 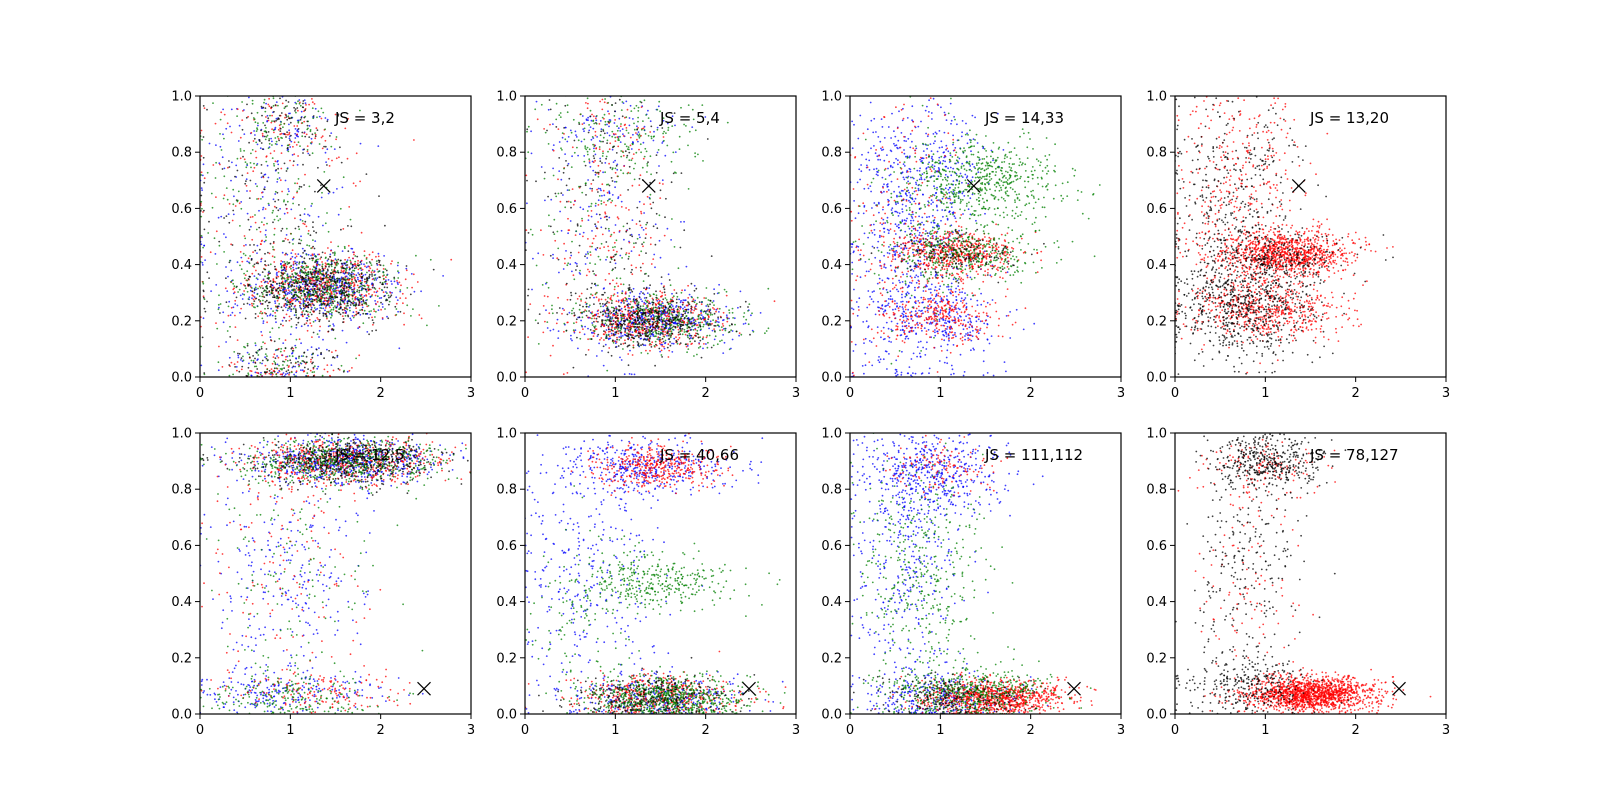 What do you see at coordinates (648, 246) in the screenshot?
I see `scatter-panel-2: 0 1 2 30.00.20.40.60.81.0JS = 5,4` at bounding box center [648, 246].